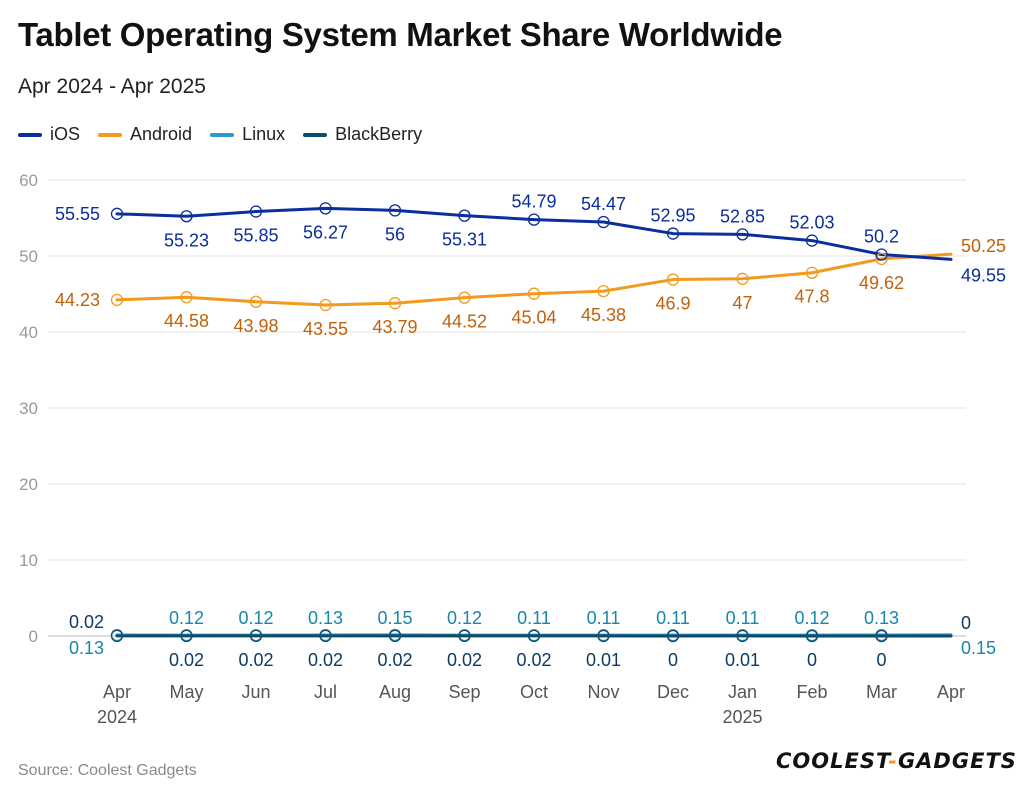 This screenshot has width=1024, height=799. Describe the element at coordinates (533, 202) in the screenshot. I see `data-label-ios: 54.79` at that location.